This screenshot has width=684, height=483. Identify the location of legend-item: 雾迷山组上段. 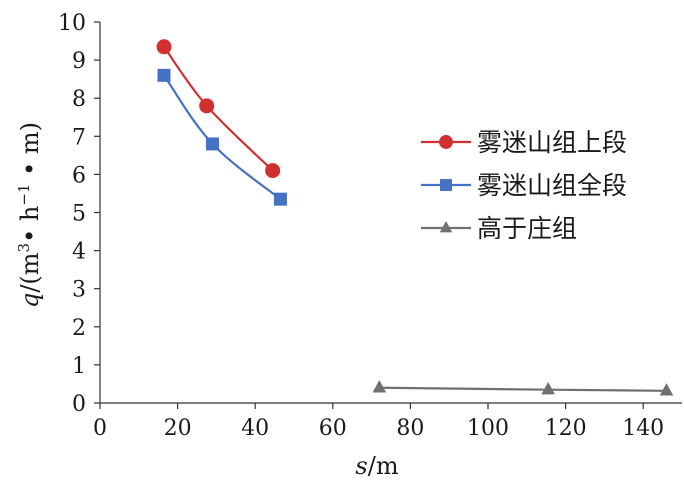
(524, 142).